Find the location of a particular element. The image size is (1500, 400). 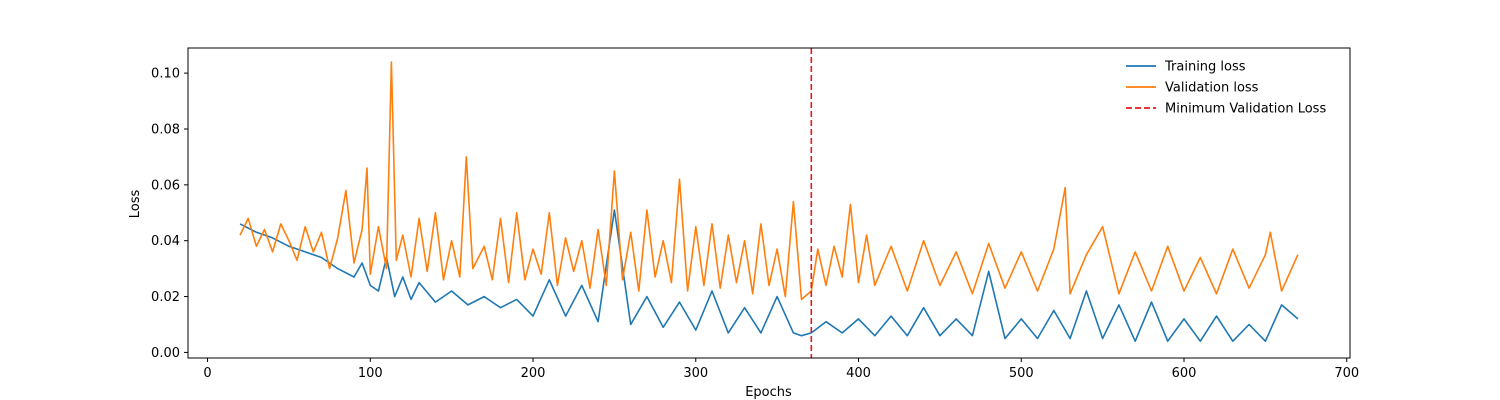

y-tick-label: 0.02 is located at coordinates (165, 297).